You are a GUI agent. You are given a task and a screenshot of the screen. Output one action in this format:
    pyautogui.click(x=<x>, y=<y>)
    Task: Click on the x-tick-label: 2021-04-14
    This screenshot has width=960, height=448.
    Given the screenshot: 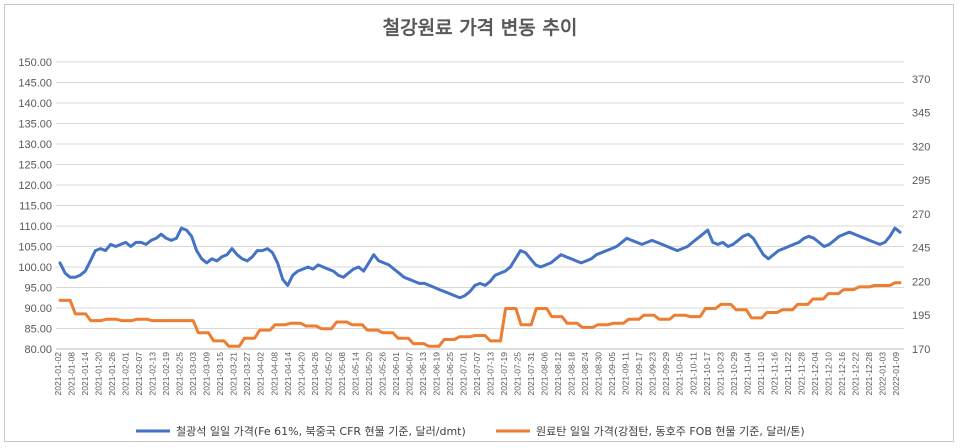 What is the action you would take?
    pyautogui.click(x=288, y=374)
    